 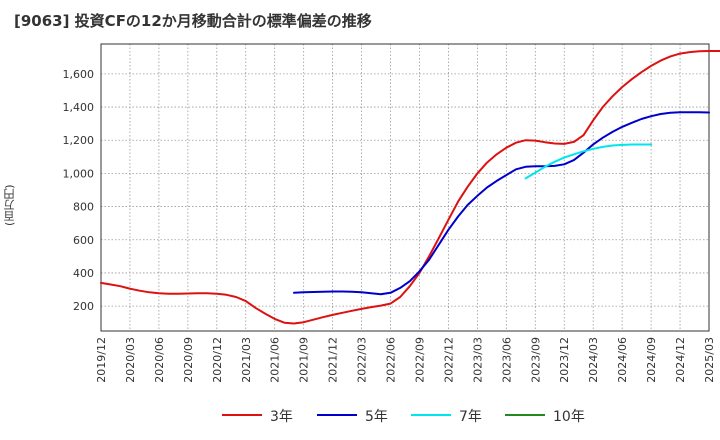 I want to click on x-tick-label: 2020/06, so click(x=159, y=360).